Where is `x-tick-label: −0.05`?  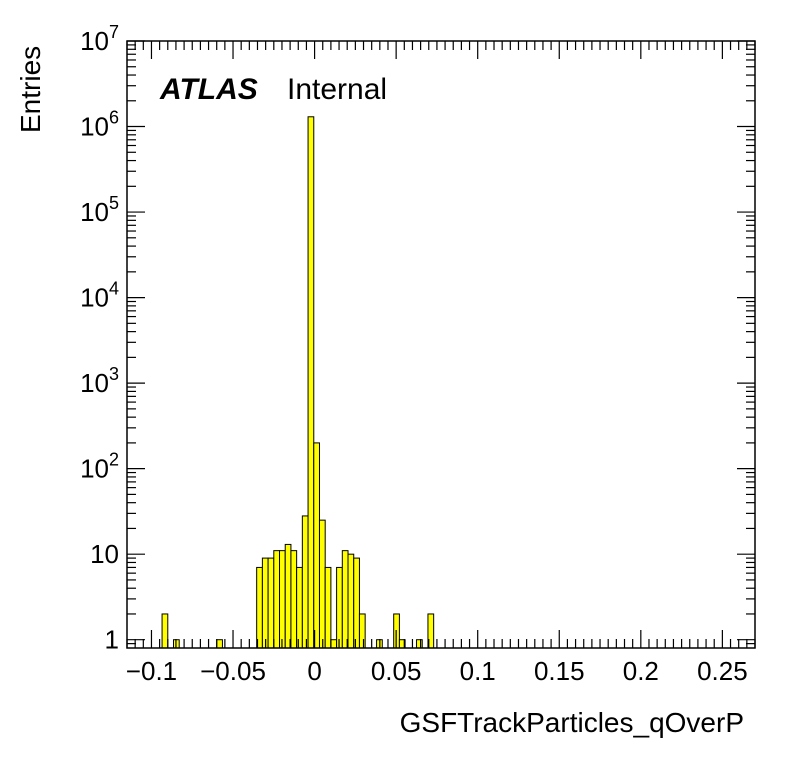
x-tick-label: −0.05 is located at coordinates (233, 671).